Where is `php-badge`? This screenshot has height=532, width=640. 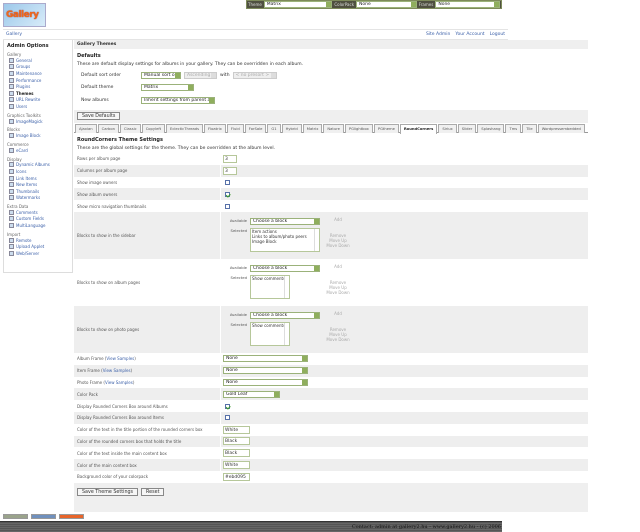 php-badge is located at coordinates (43, 516).